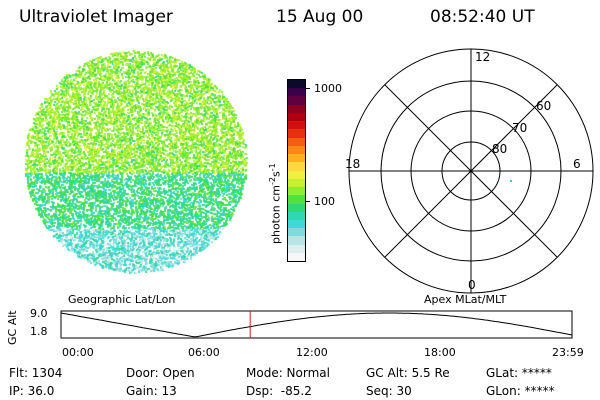 The image size is (600, 400). Describe the element at coordinates (389, 391) in the screenshot. I see `sequence-value: Seq: 30` at that location.